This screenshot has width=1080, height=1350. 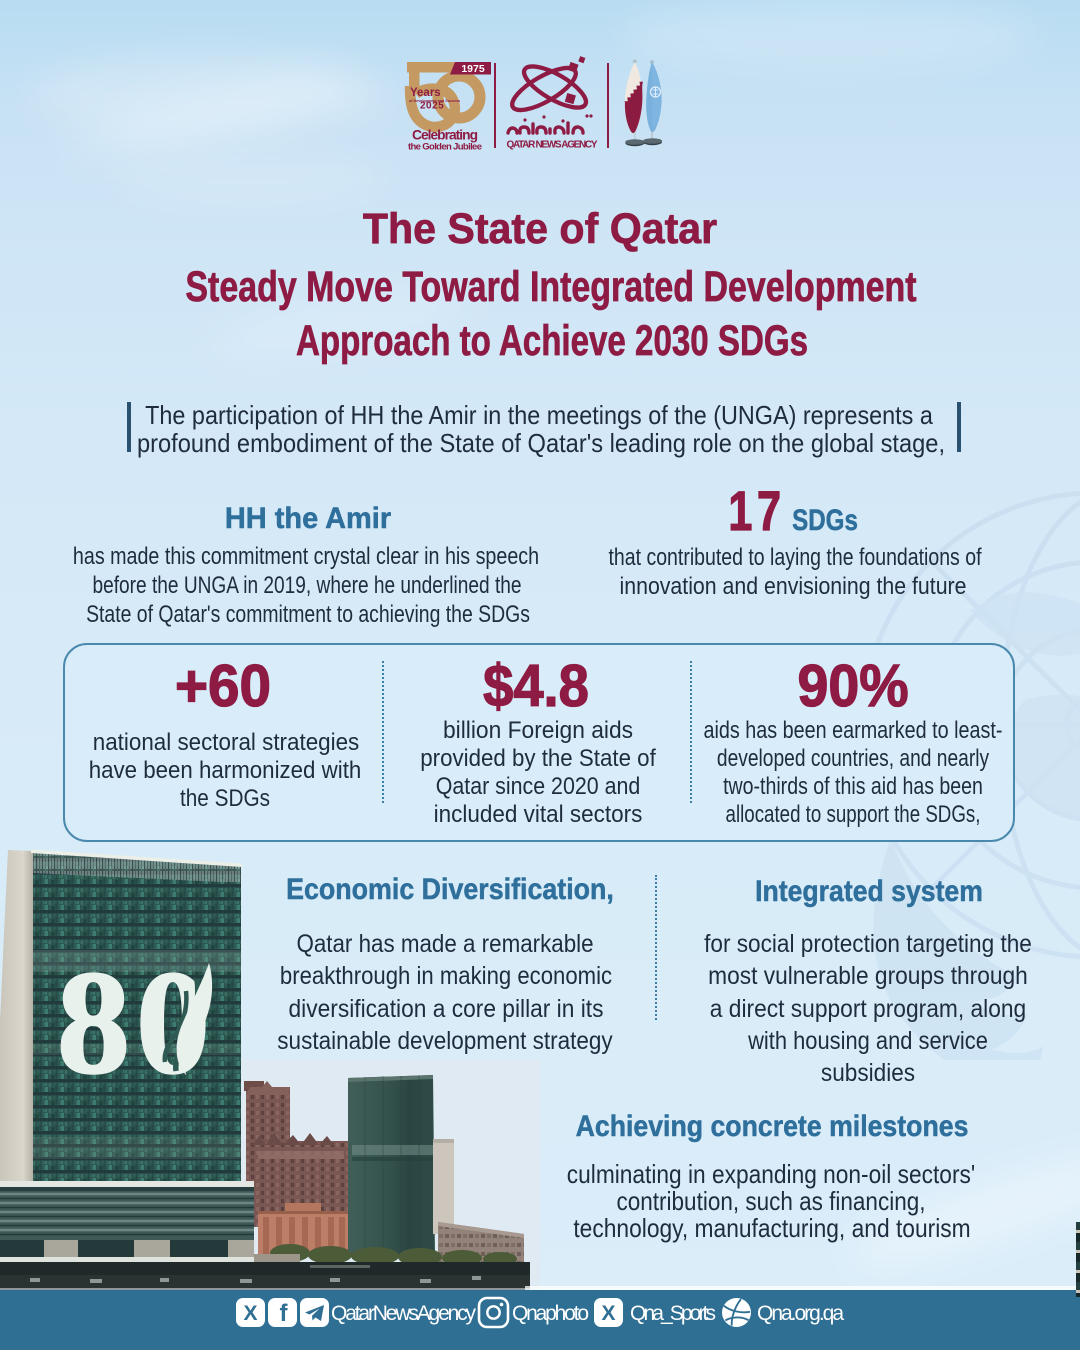 What do you see at coordinates (800, 1313) in the screenshot?
I see `svg-text: Qna.org.qa` at bounding box center [800, 1313].